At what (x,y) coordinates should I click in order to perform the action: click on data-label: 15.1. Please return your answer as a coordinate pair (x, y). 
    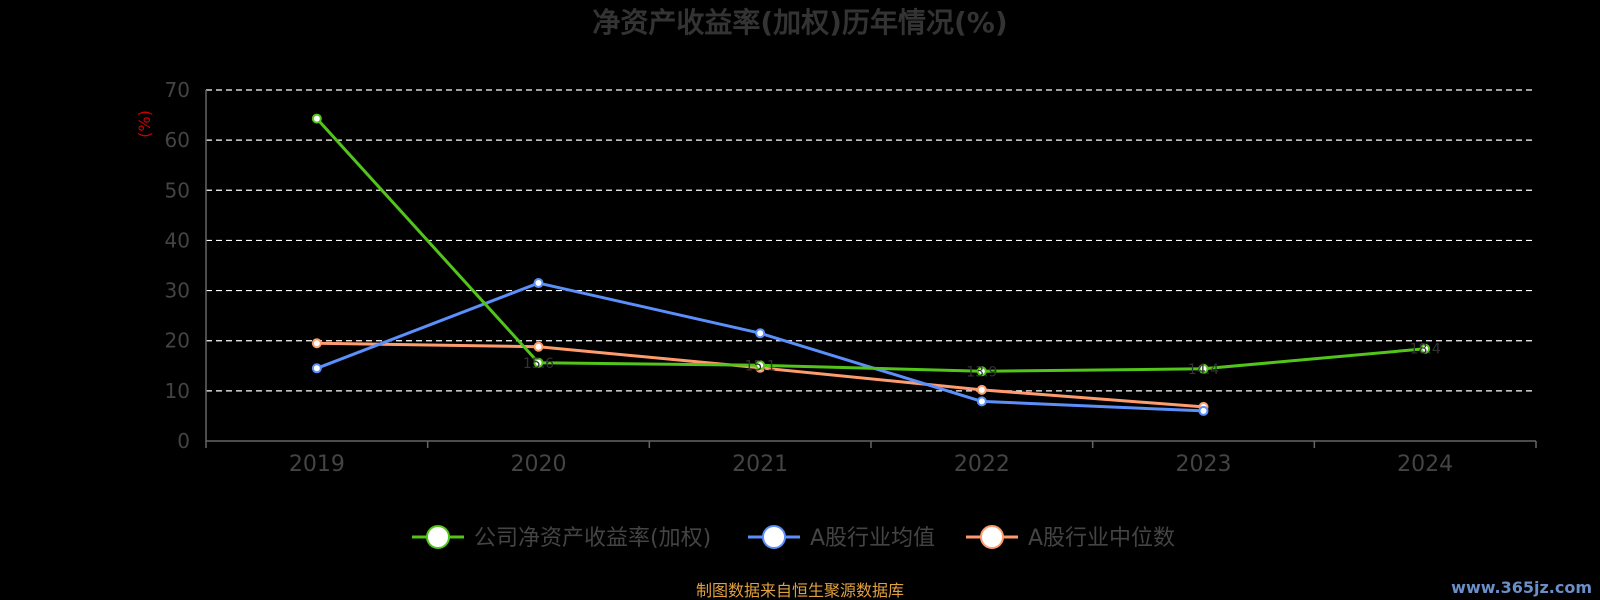
    Looking at the image, I should click on (760, 366).